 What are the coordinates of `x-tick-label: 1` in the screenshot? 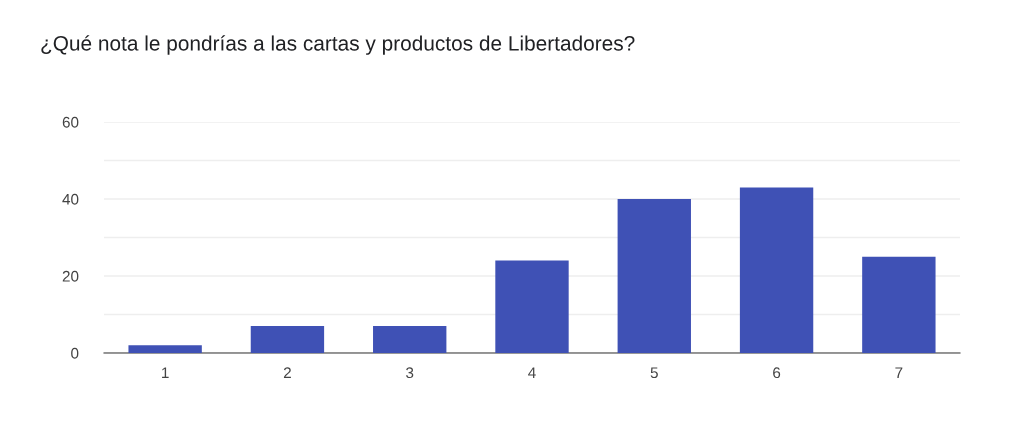 It's located at (165, 372).